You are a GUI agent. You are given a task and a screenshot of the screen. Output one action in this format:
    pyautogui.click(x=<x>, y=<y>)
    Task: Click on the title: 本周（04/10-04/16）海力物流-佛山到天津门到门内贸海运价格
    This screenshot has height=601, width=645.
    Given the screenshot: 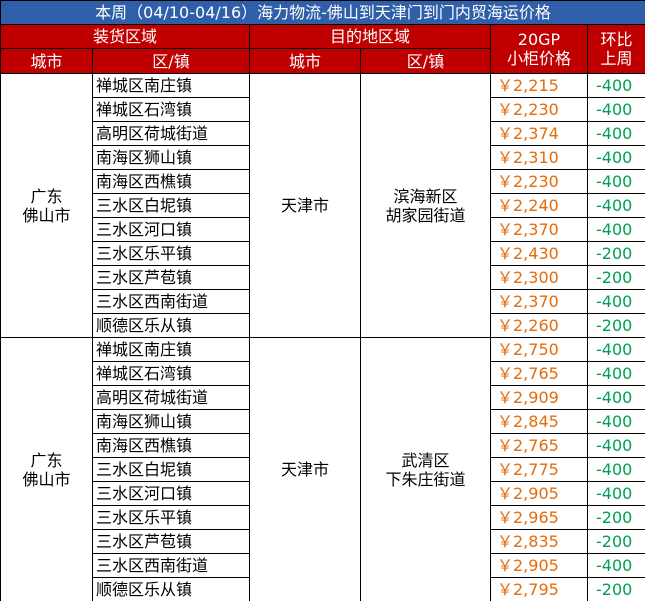 What is the action you would take?
    pyautogui.click(x=322, y=12)
    